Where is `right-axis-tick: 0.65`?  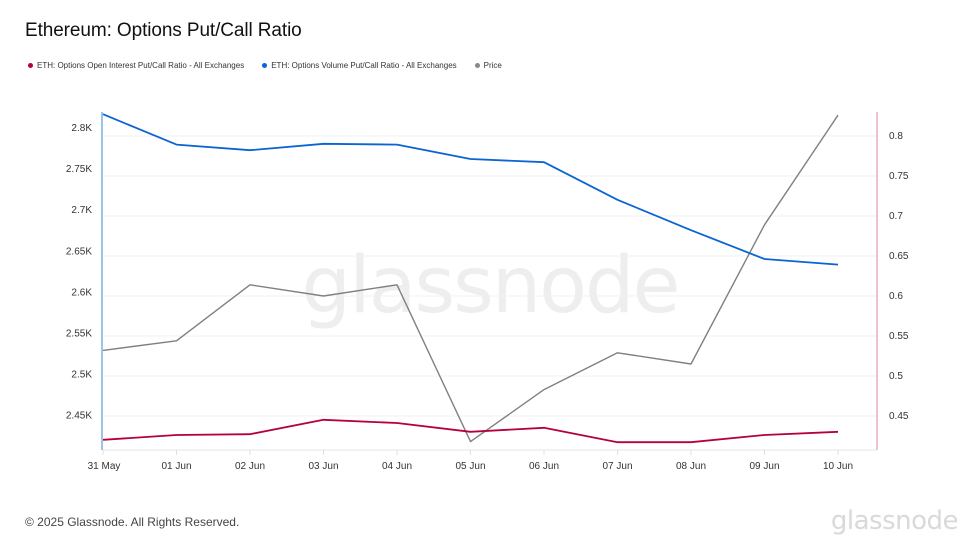
right-axis-tick: 0.65 is located at coordinates (899, 256).